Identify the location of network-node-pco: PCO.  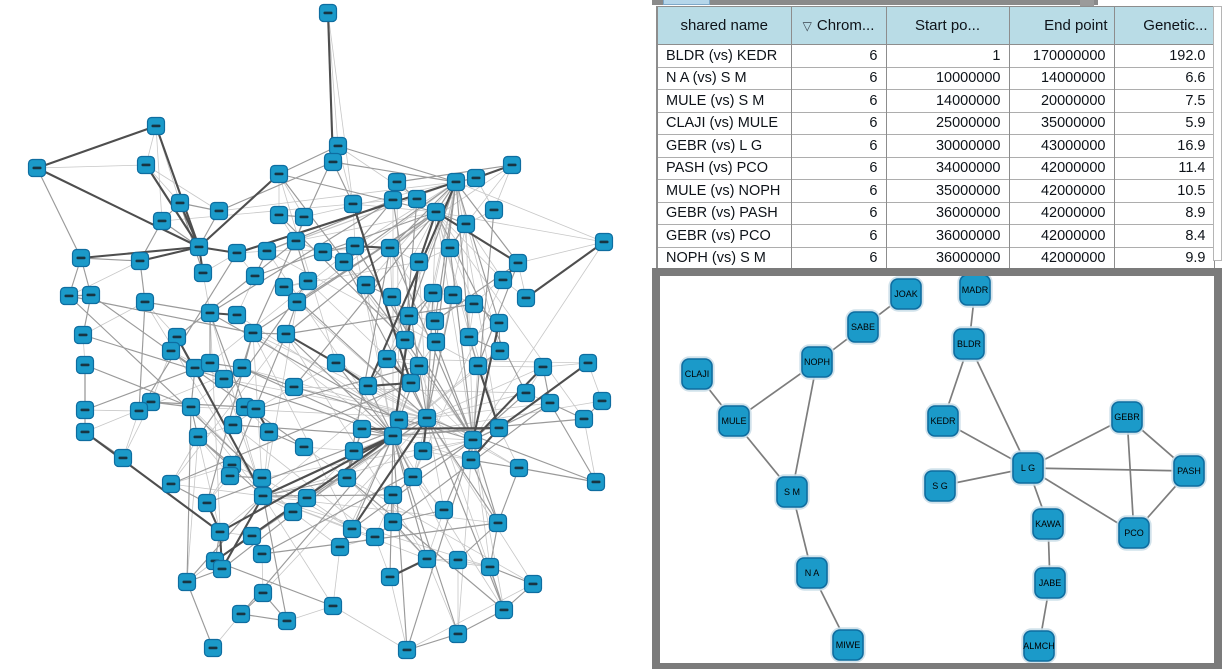
(1134, 533).